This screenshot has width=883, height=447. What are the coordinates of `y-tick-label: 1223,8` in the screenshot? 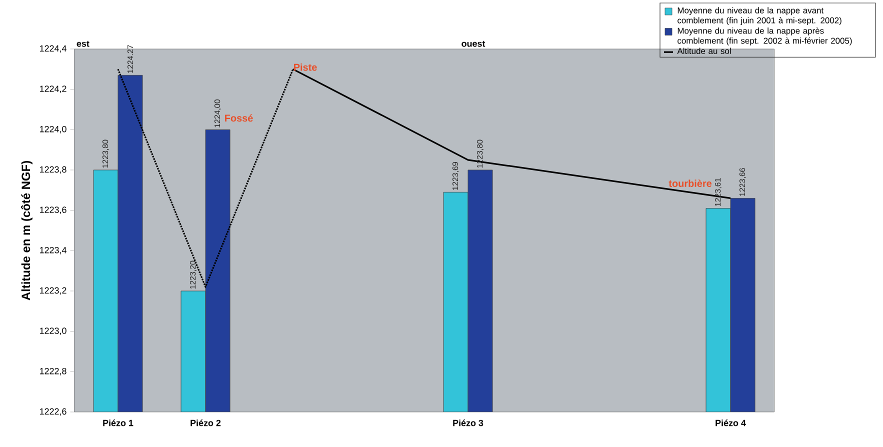 It's located at (53, 170).